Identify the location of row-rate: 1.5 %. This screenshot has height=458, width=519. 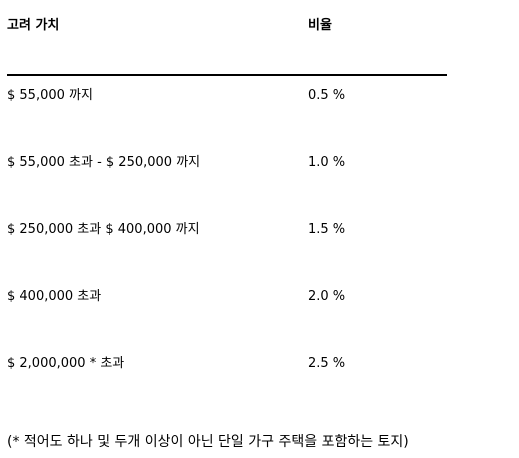
(327, 229).